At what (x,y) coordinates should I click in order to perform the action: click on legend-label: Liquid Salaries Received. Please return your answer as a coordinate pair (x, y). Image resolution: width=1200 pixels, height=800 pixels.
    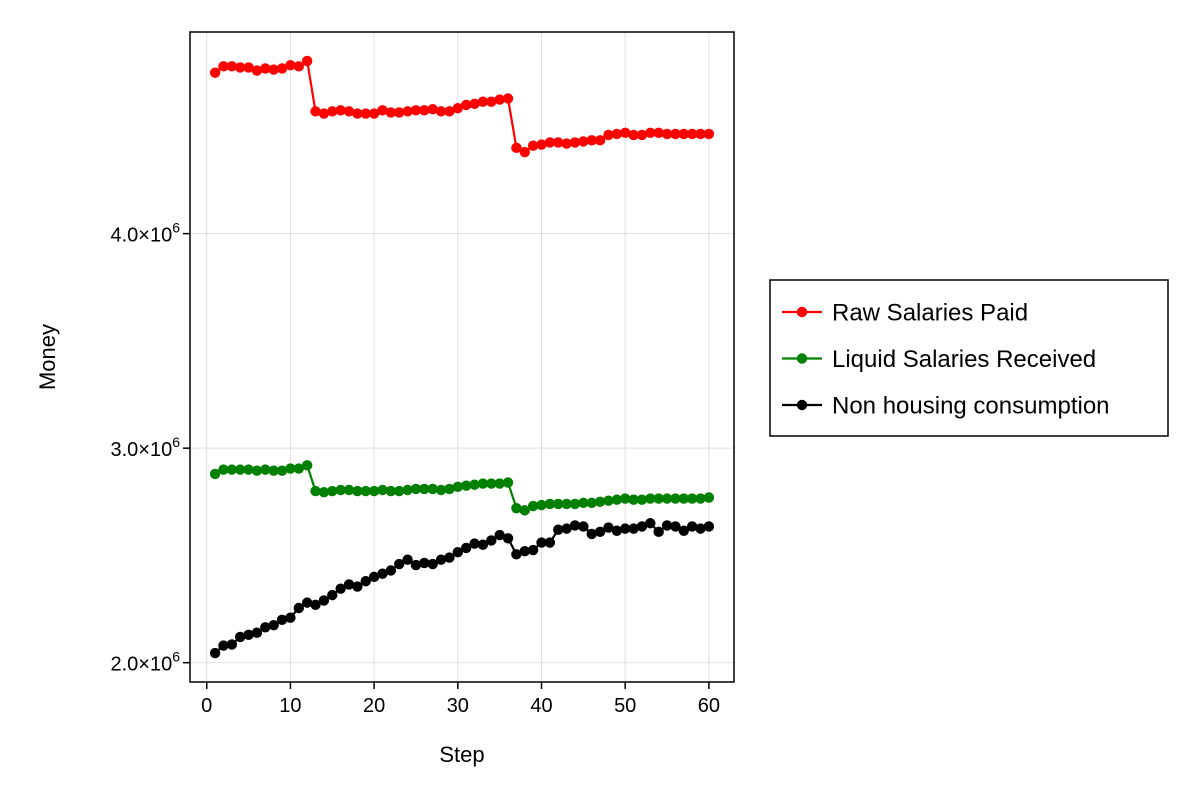
    Looking at the image, I should click on (964, 359).